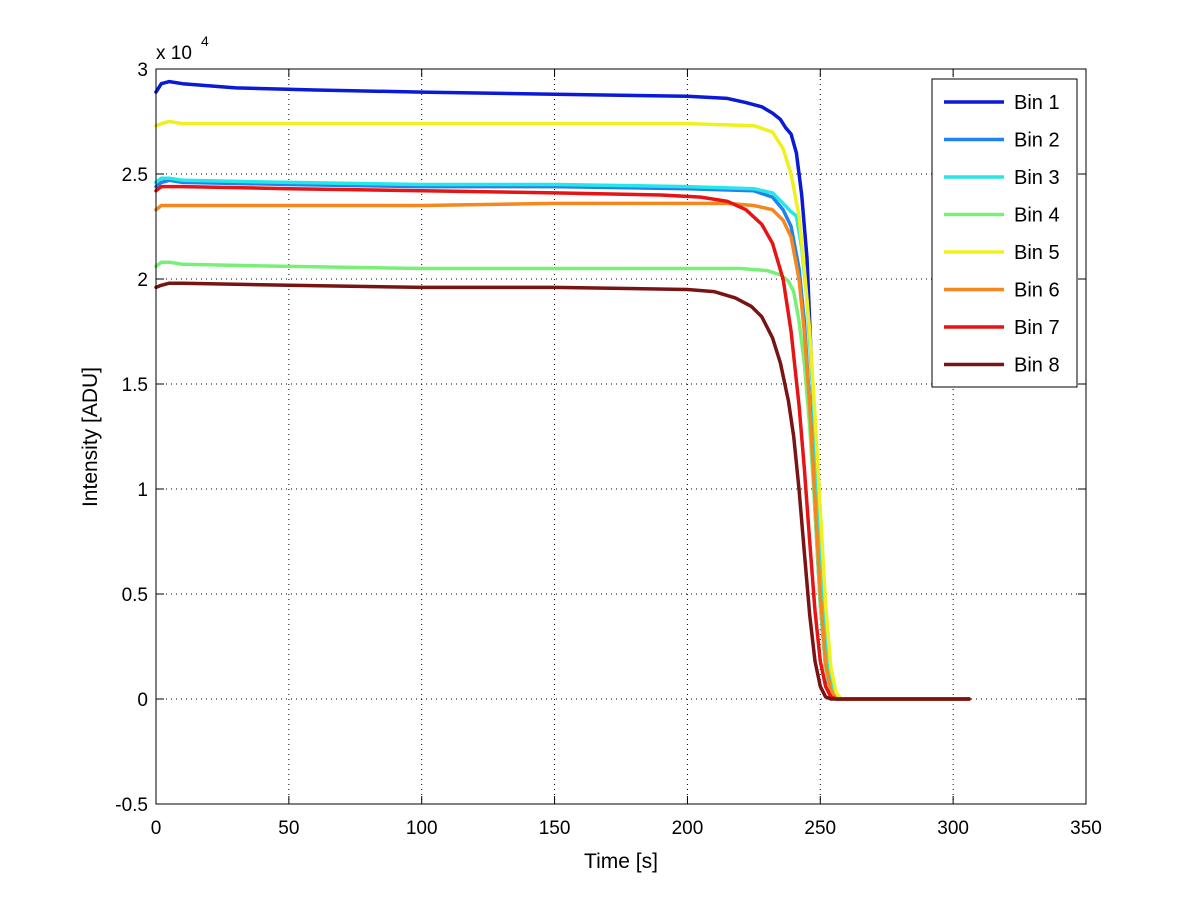 The height and width of the screenshot is (901, 1200). What do you see at coordinates (135, 175) in the screenshot?
I see `y-tick-label: 2.5` at bounding box center [135, 175].